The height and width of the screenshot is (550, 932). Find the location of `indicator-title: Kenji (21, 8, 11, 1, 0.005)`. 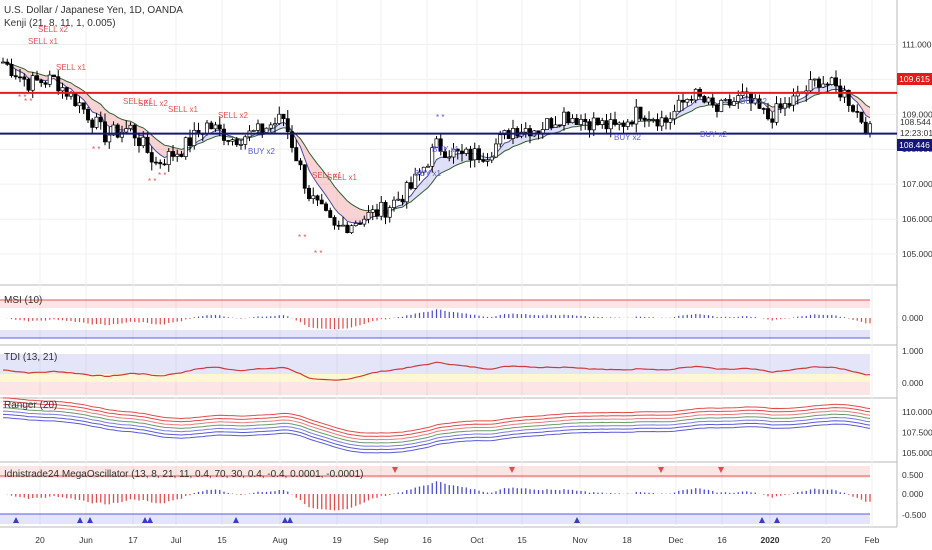

indicator-title: Kenji (21, 8, 11, 1, 0.005) is located at coordinates (60, 23).